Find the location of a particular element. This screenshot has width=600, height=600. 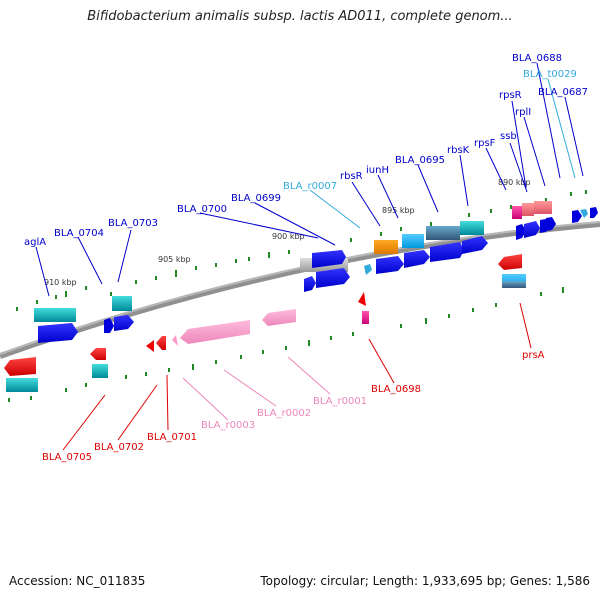

label-BLA_0701: BLA_0701 is located at coordinates (172, 437).